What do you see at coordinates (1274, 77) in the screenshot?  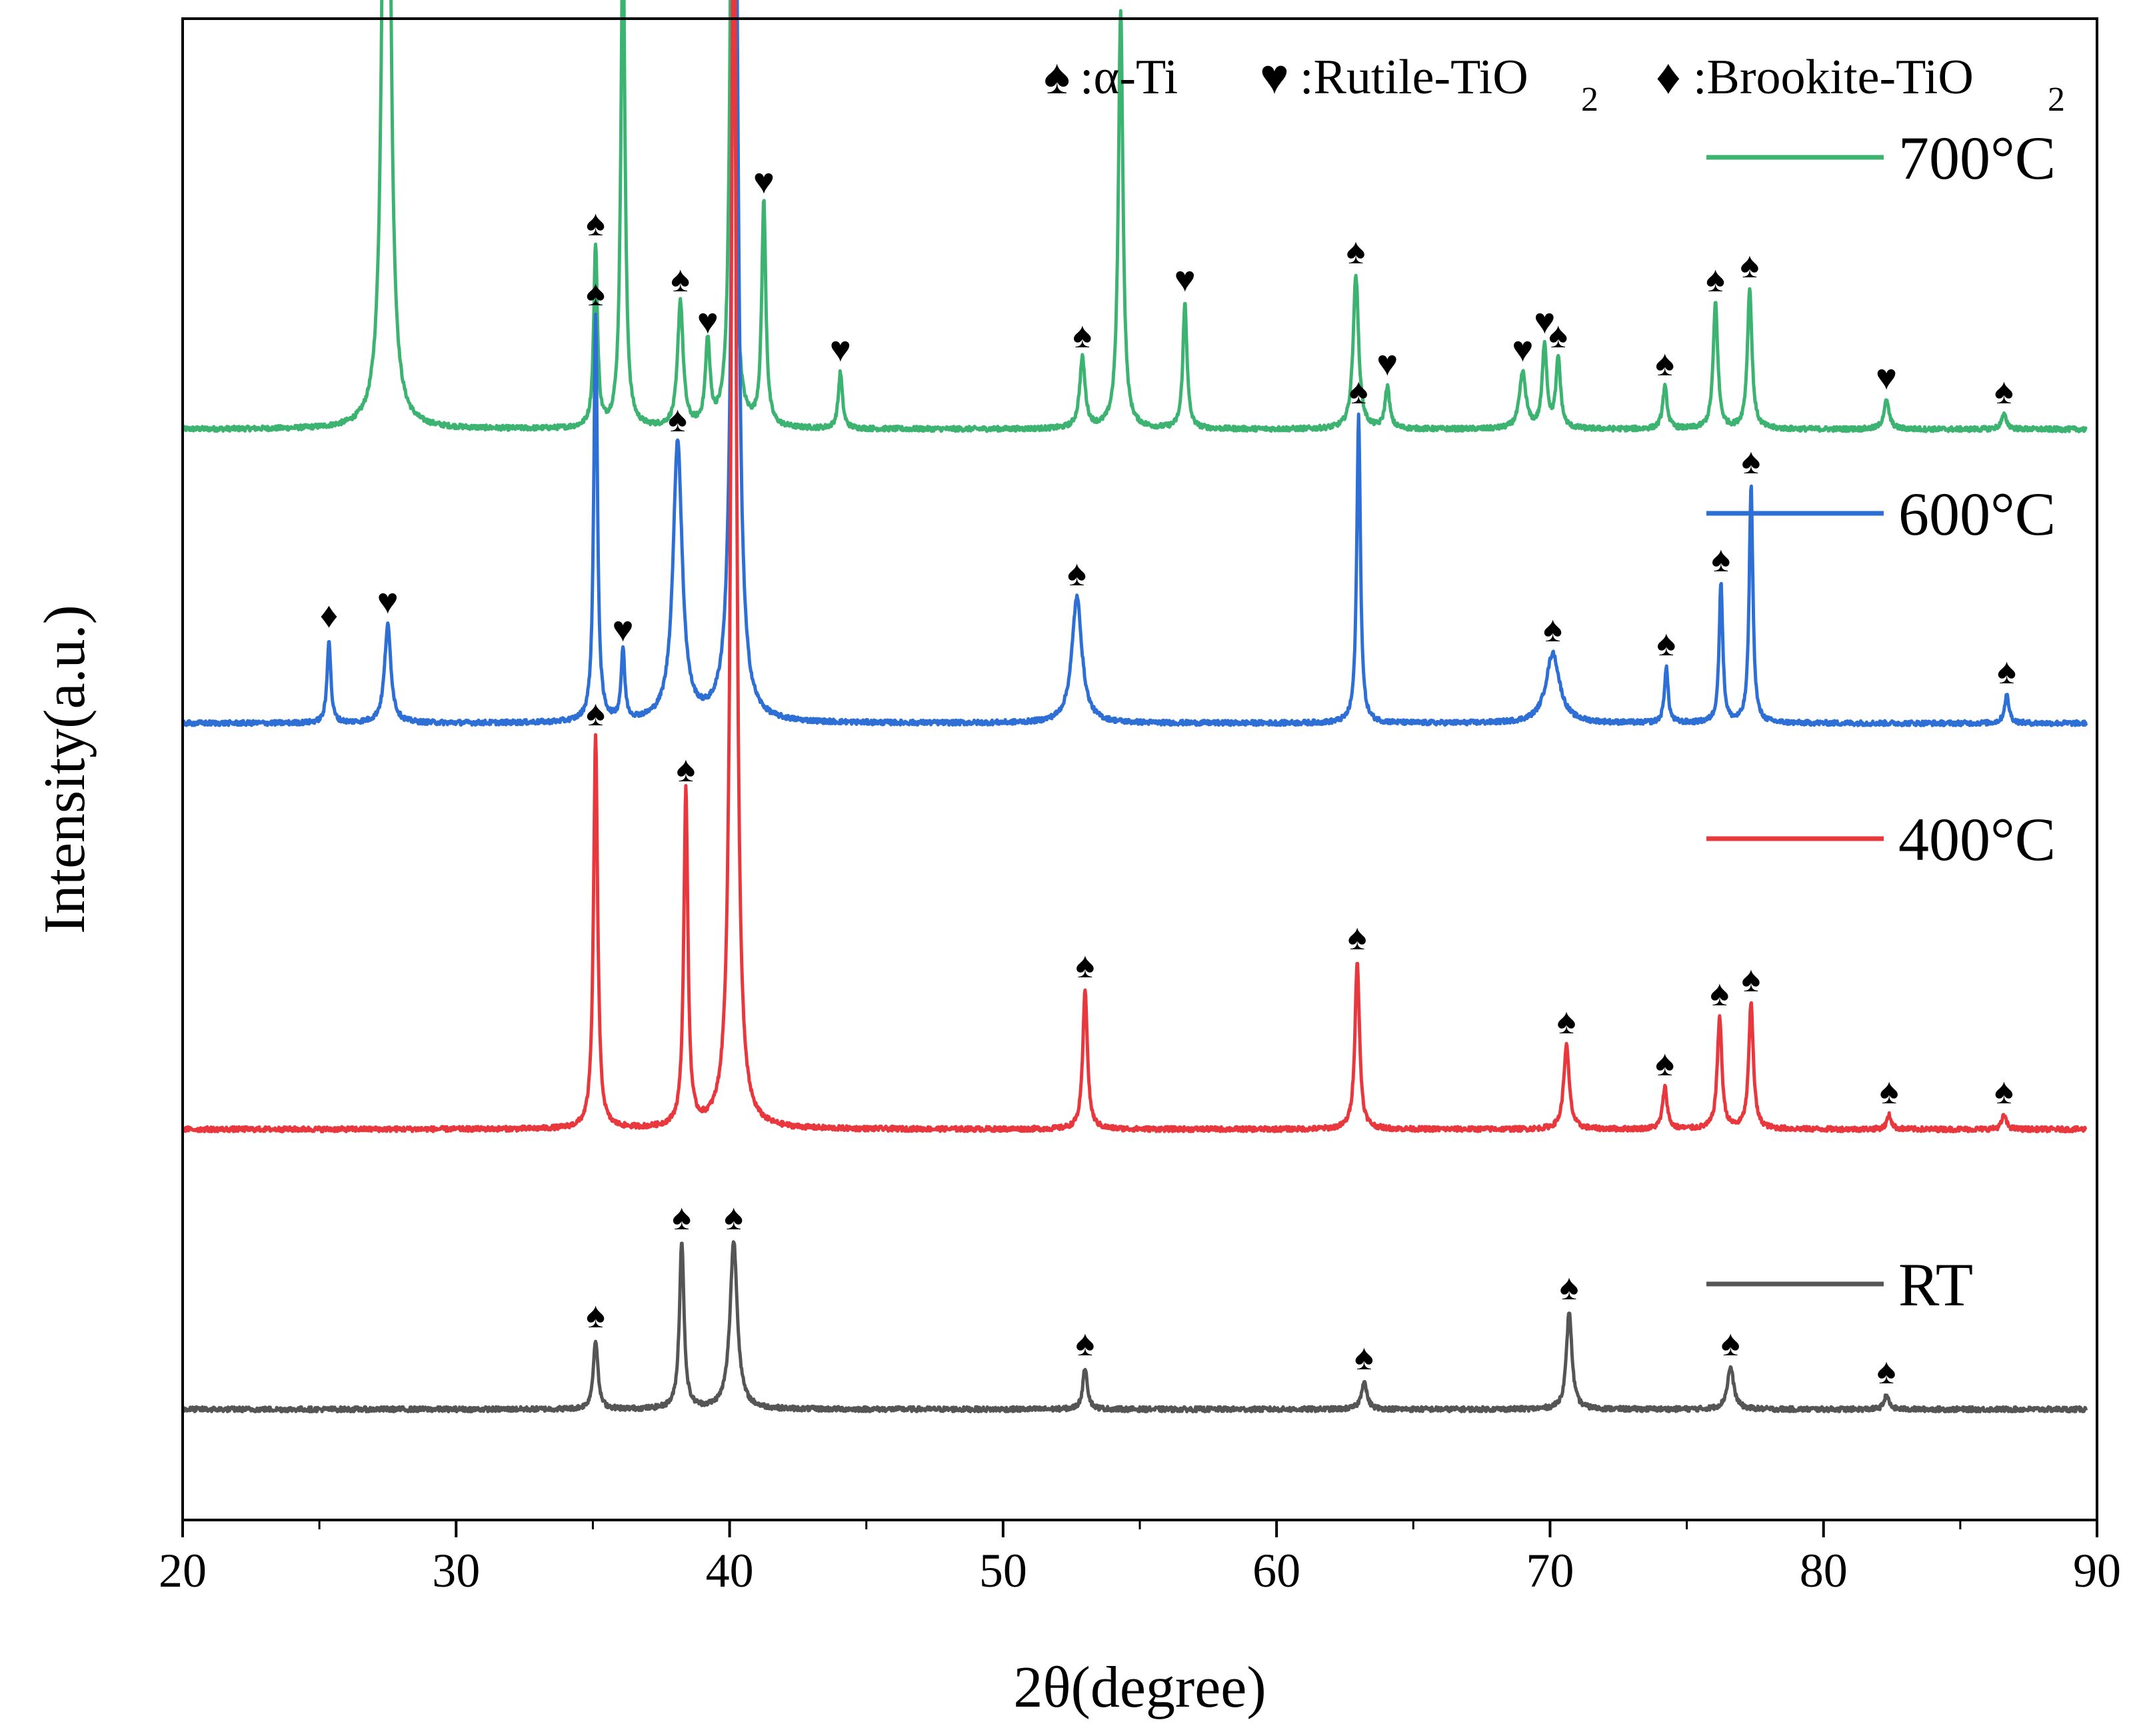 I see `phase-legend-heart-symbol: ♥` at bounding box center [1274, 77].